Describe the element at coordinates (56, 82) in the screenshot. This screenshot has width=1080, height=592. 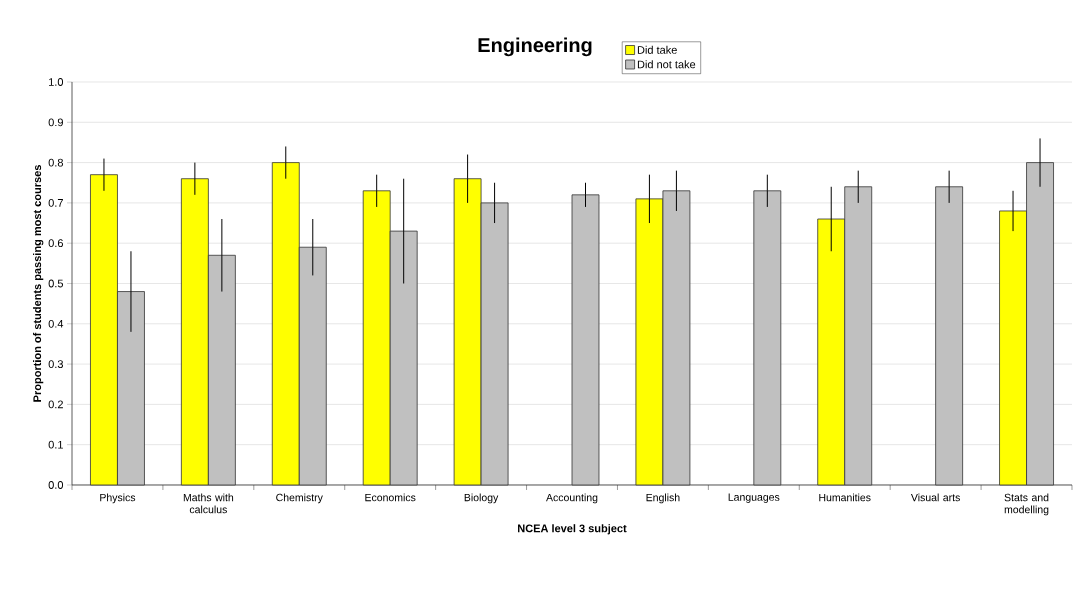
I see `y-tick-label: 1.0` at that location.